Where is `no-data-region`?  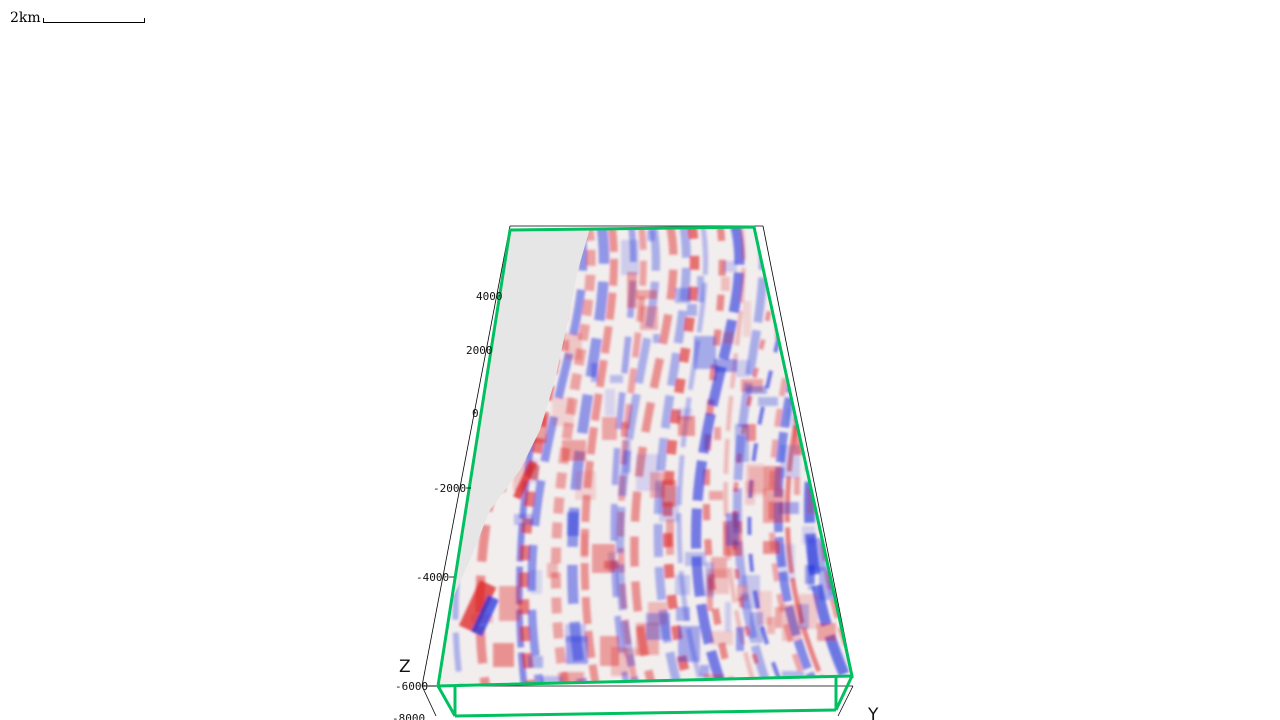 no-data-region is located at coordinates (514, 457).